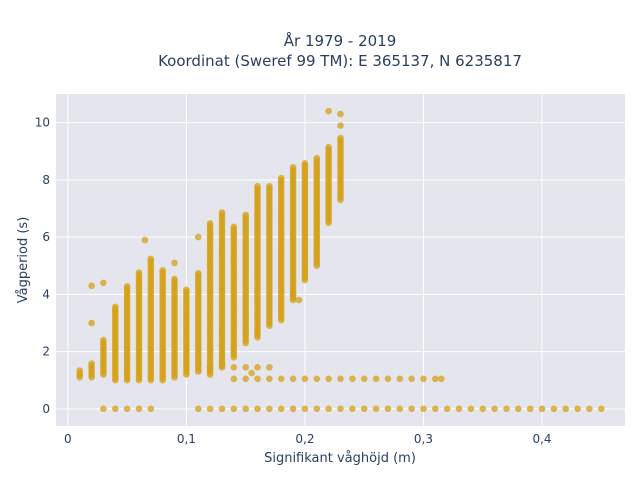 The image size is (640, 480). What do you see at coordinates (46, 352) in the screenshot?
I see `y-tick-label: 2` at bounding box center [46, 352].